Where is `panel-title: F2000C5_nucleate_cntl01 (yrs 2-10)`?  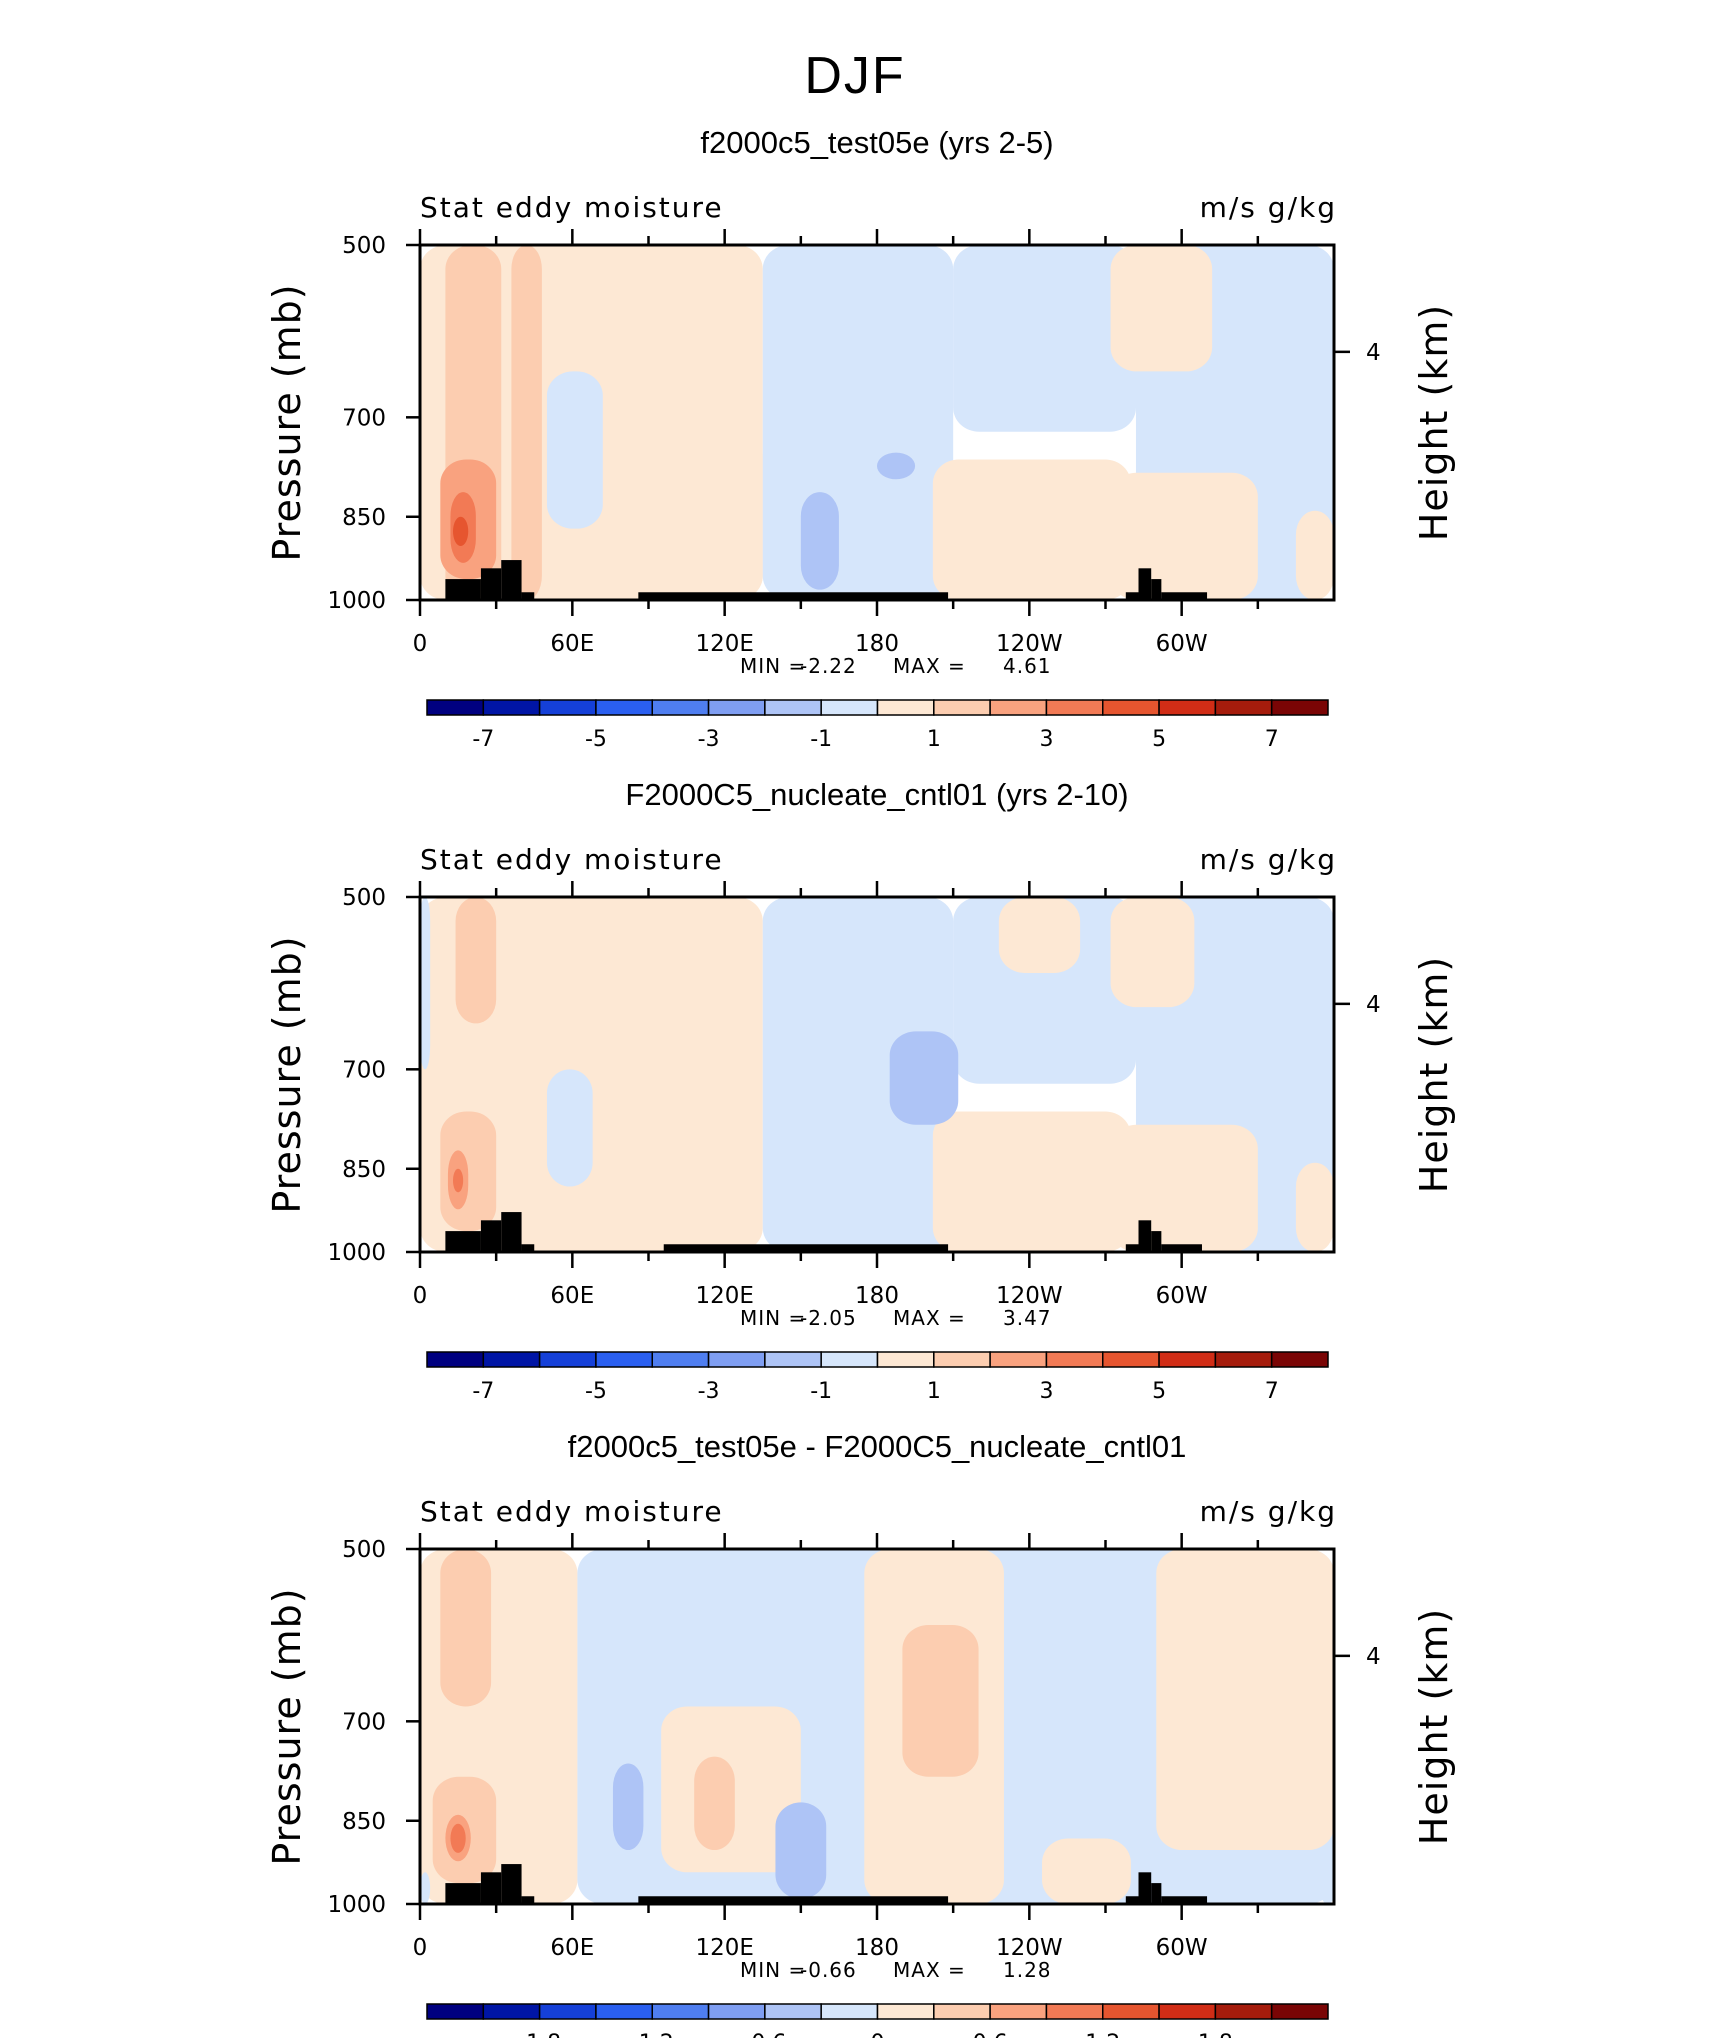 panel-title: F2000C5_nucleate_cntl01 (yrs 2-10) is located at coordinates (876, 794).